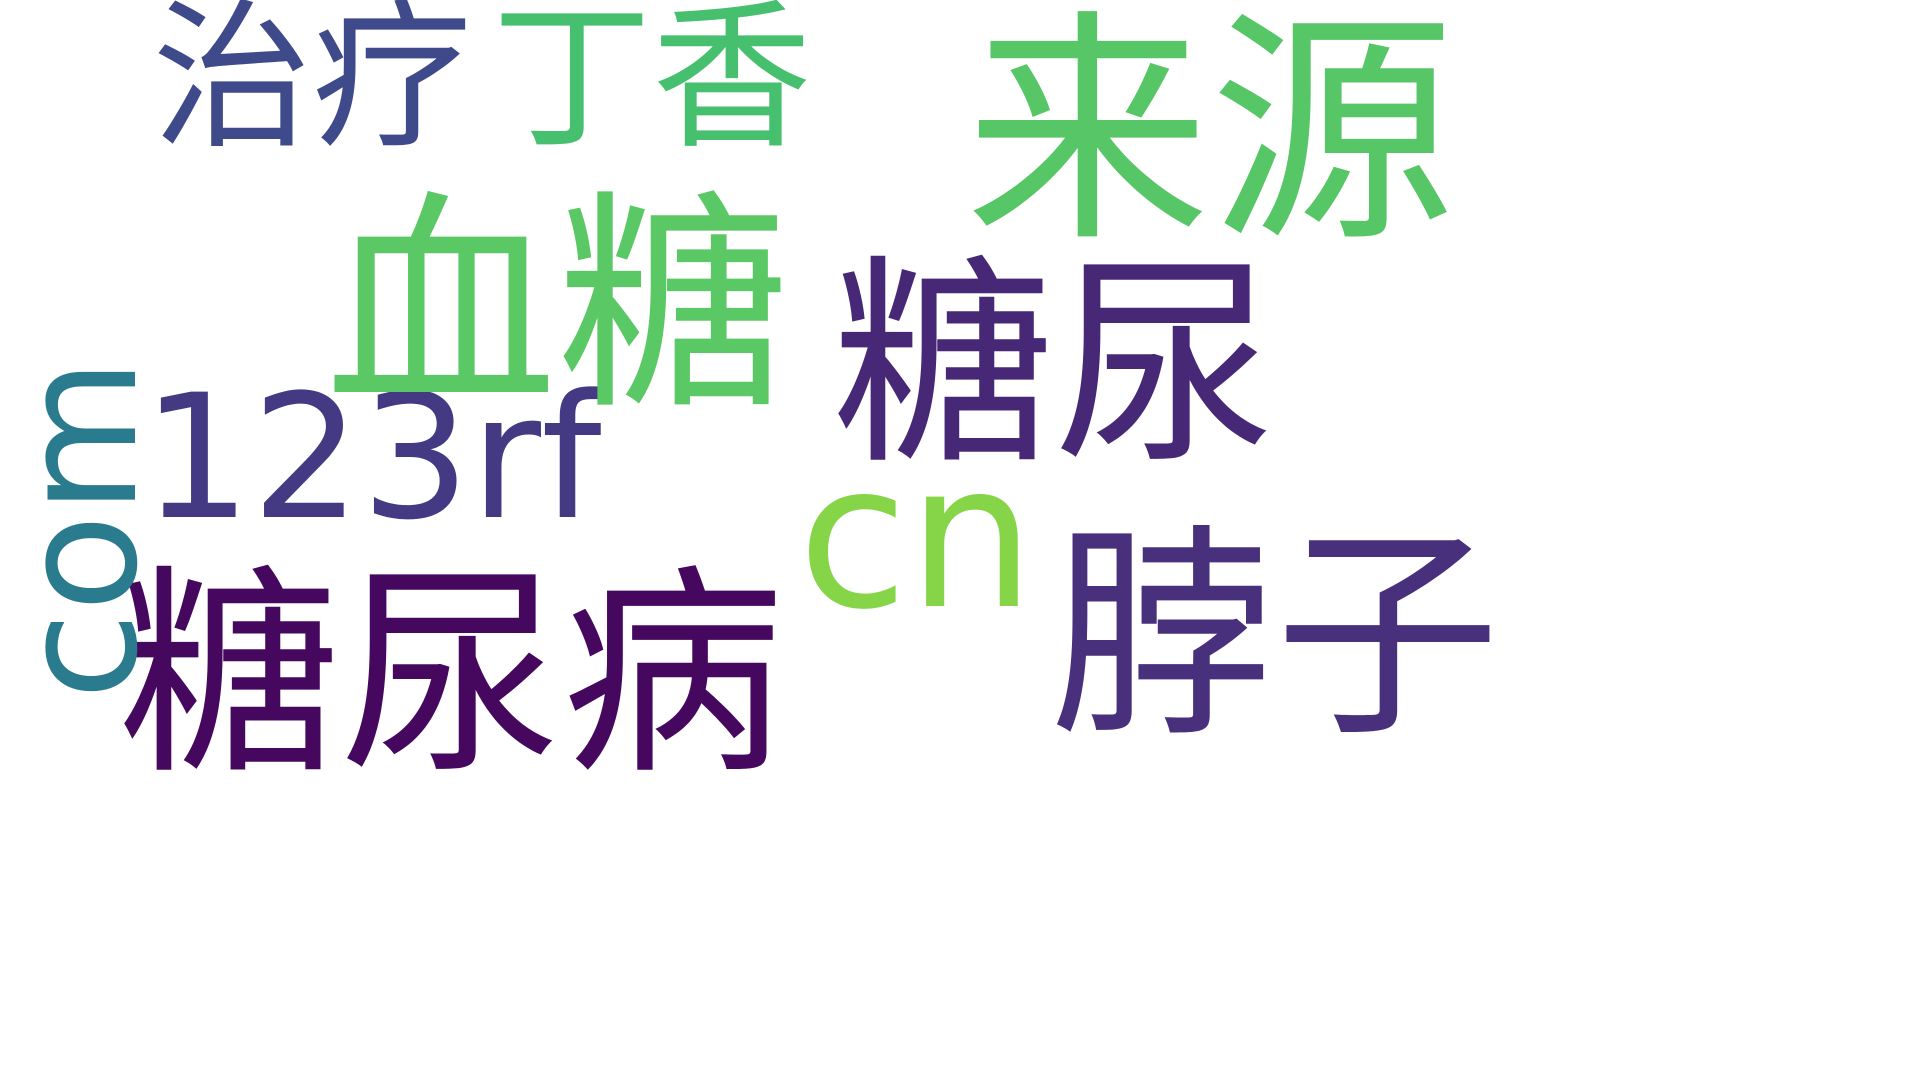 This screenshot has width=1920, height=1080. I want to click on word-com: com, so click(86, 529).